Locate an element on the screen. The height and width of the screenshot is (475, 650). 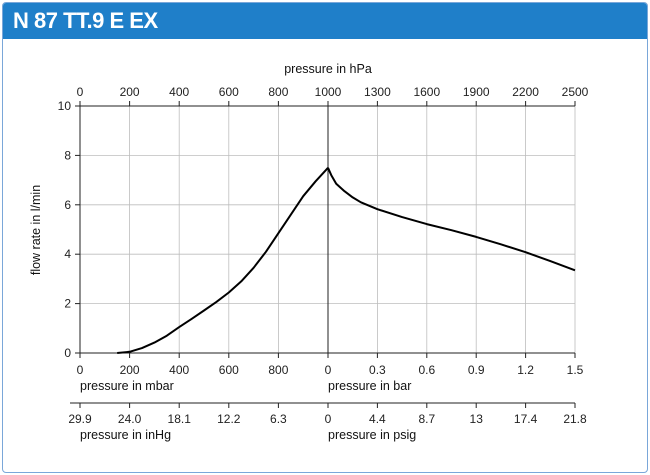
page-title: N 87 TT.9 E EX is located at coordinates (85, 20).